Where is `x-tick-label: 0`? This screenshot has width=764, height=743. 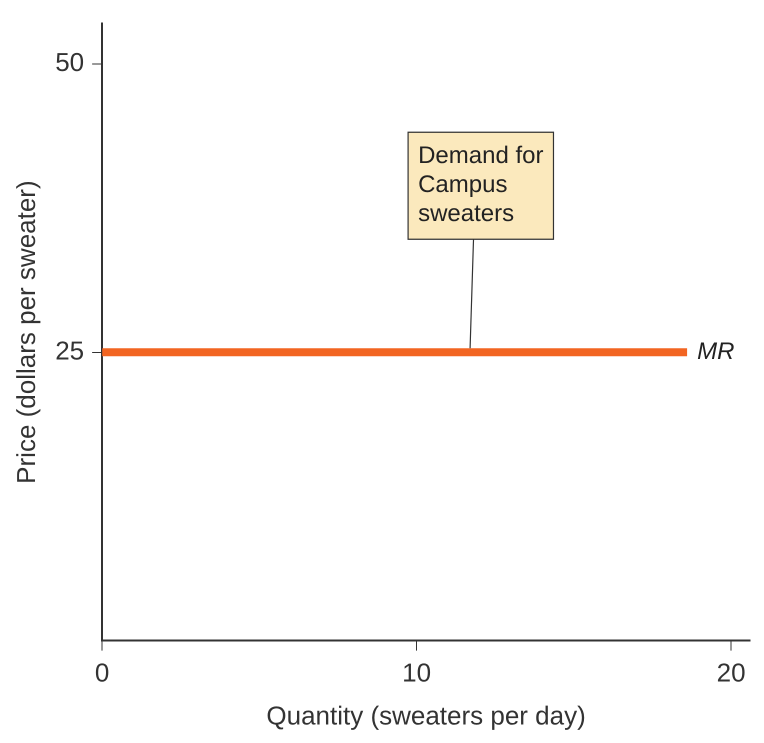
x-tick-label: 0 is located at coordinates (102, 672).